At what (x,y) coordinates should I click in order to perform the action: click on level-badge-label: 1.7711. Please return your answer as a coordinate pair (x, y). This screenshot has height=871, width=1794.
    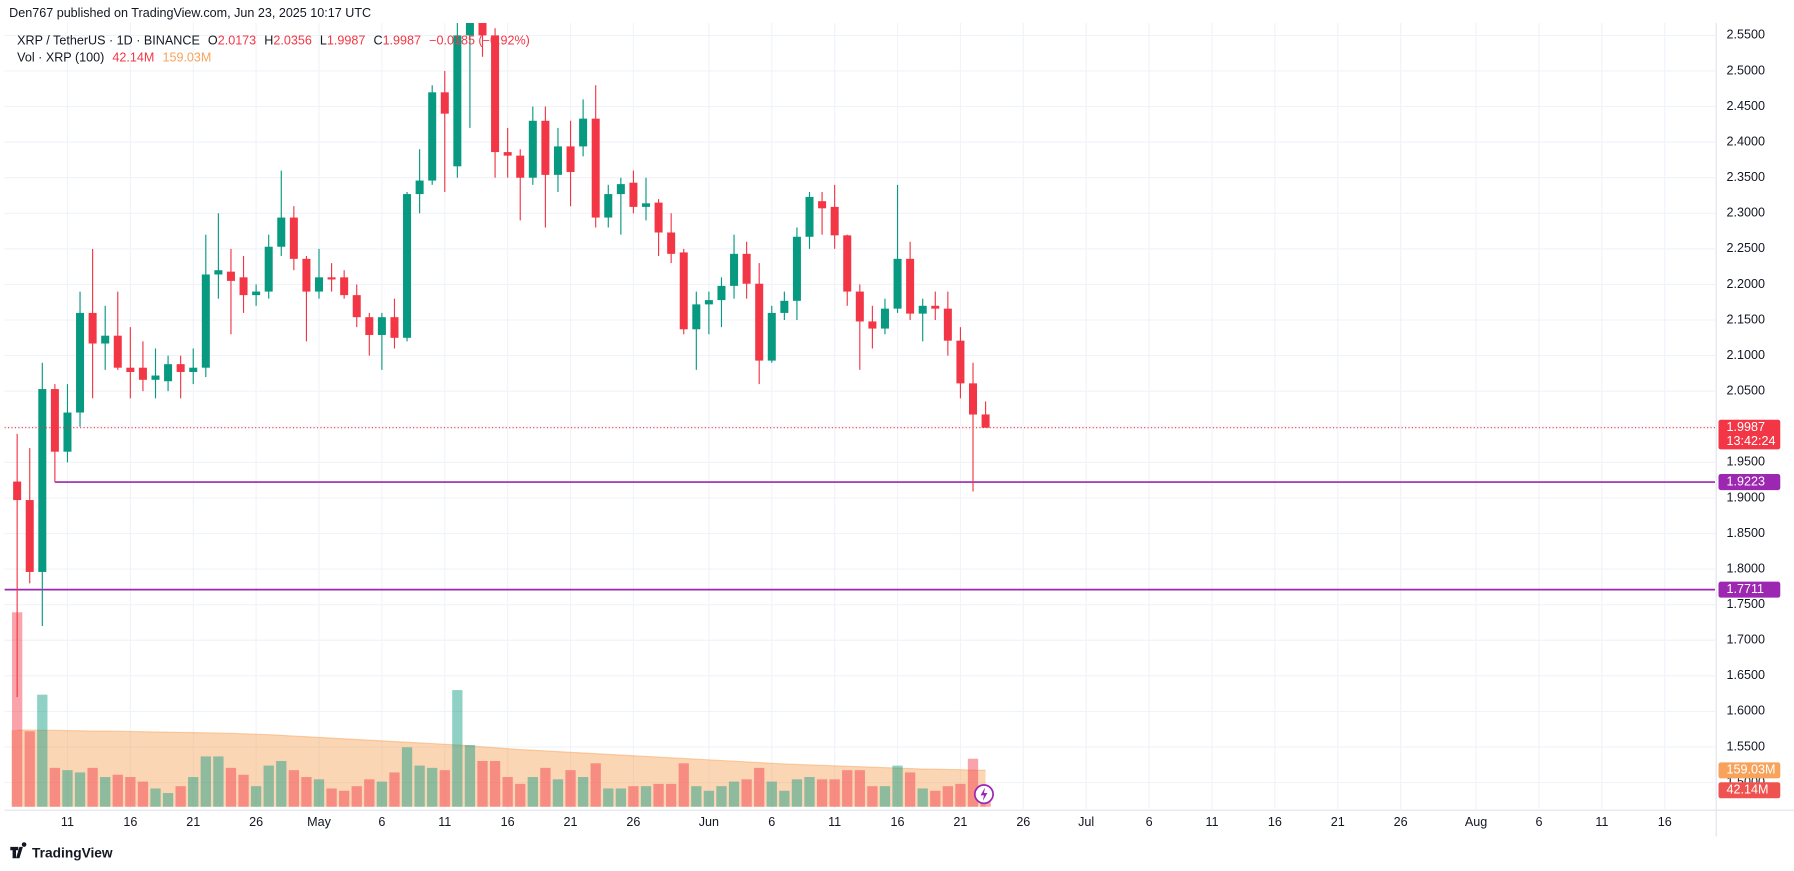
    Looking at the image, I should click on (1745, 589).